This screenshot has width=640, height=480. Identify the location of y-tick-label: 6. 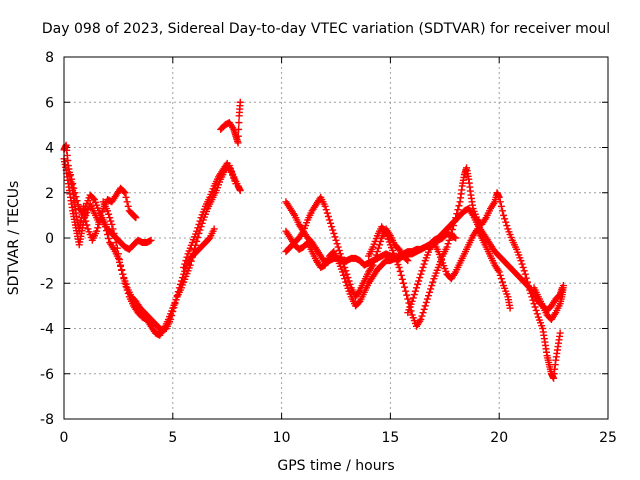
(49, 103).